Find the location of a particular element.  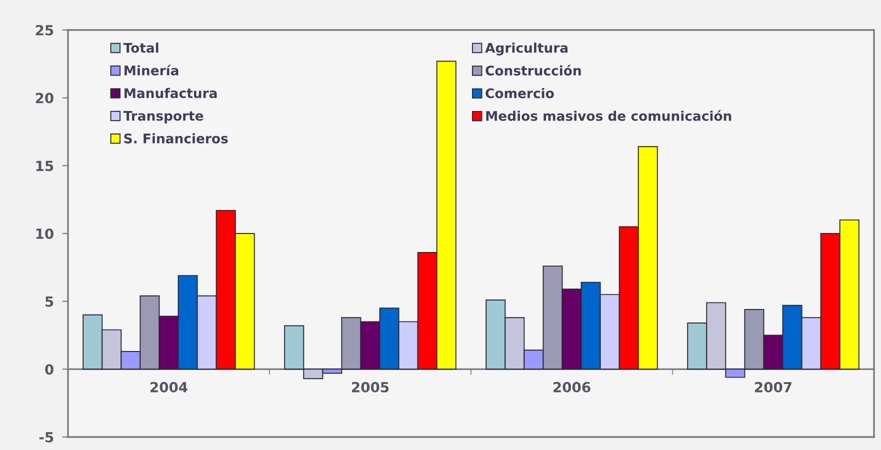

y-tick-label: 5 is located at coordinates (50, 301).